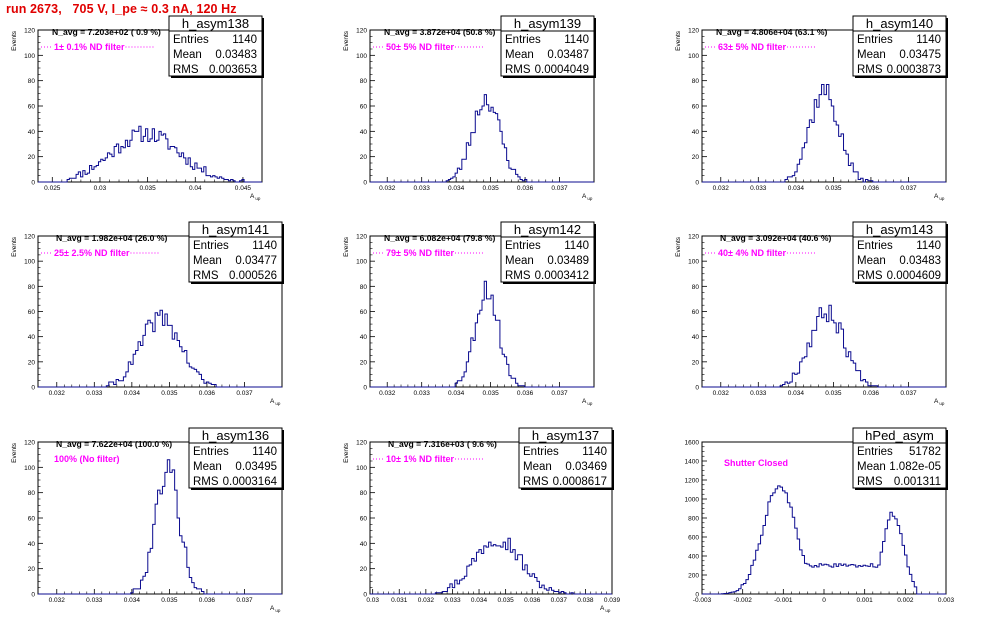 The width and height of the screenshot is (996, 622). Describe the element at coordinates (692, 443) in the screenshot. I see `y-tick-label: 1600` at that location.